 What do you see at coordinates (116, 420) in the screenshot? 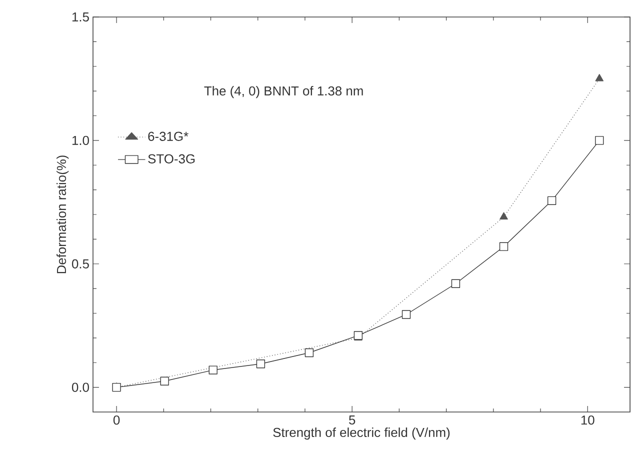
I see `x-tick-label: 0` at bounding box center [116, 420].